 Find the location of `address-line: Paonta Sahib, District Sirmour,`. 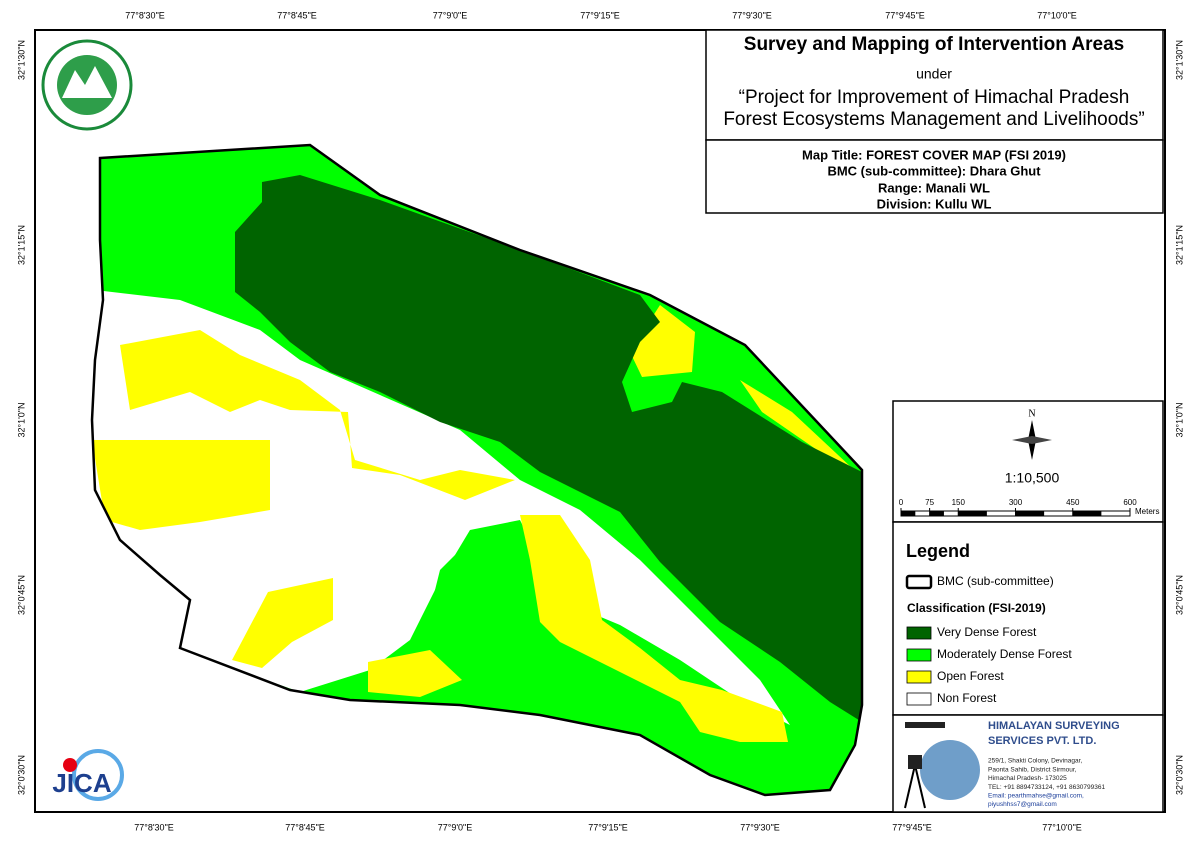

address-line: Paonta Sahib, District Sirmour, is located at coordinates (1032, 769).